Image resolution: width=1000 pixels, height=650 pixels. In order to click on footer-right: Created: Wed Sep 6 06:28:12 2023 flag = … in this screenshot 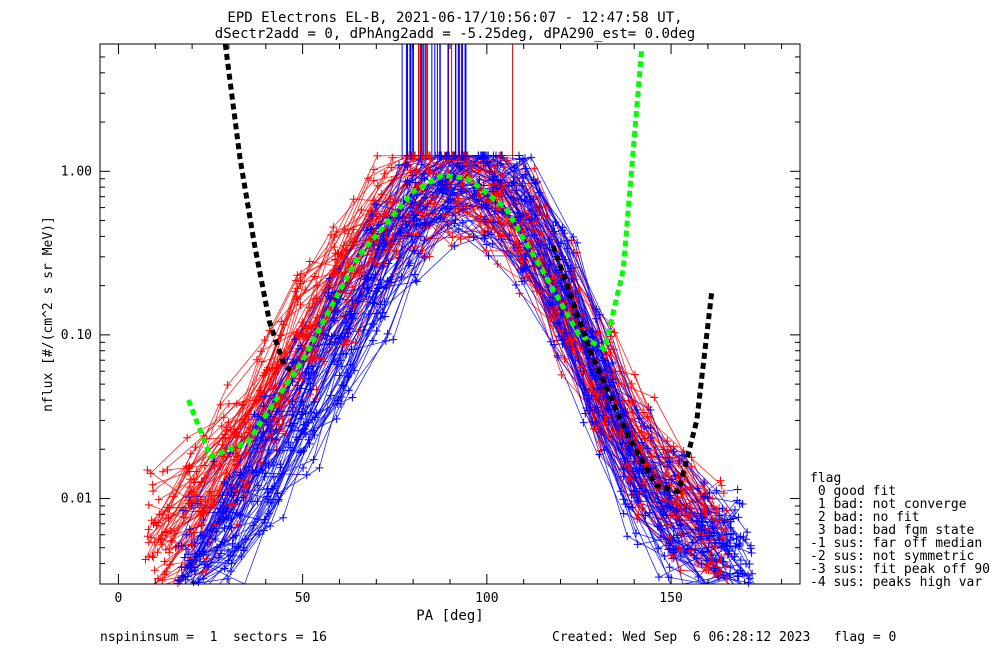, I will do `click(724, 637)`.